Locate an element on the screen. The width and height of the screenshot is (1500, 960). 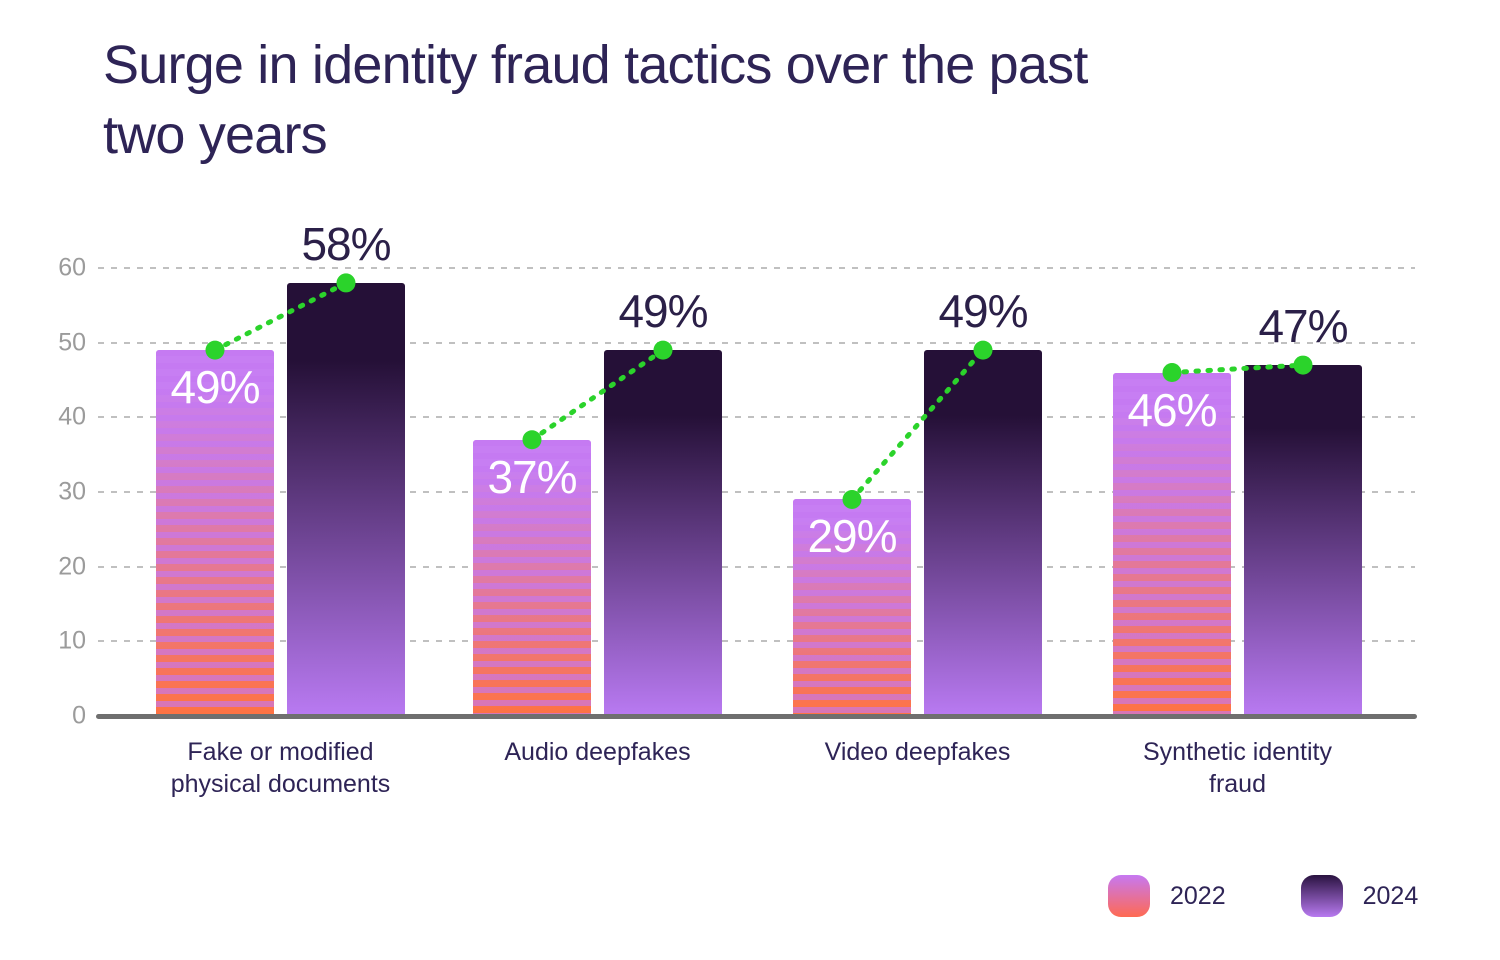
bar-2024-group1 is located at coordinates (346, 499).